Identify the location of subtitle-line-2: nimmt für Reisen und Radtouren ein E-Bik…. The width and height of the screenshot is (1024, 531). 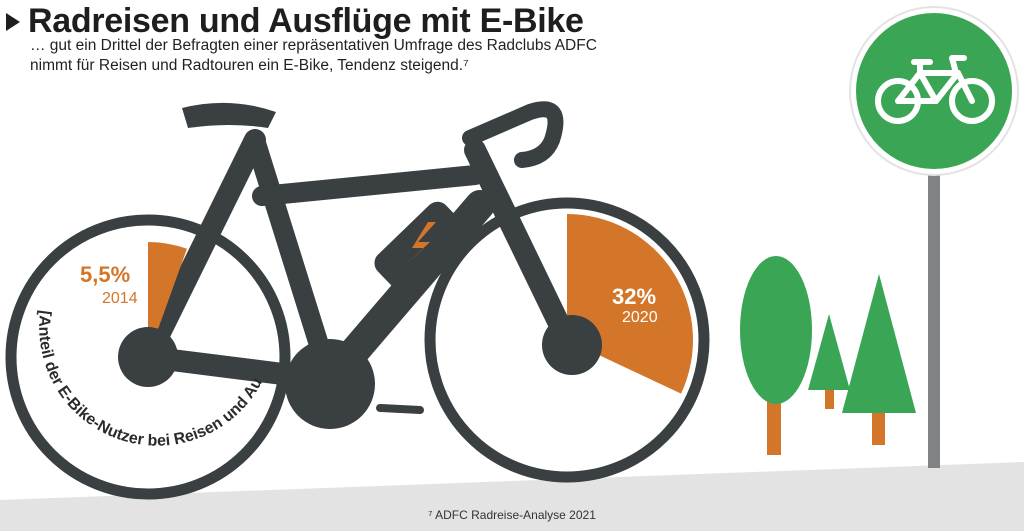
(249, 65).